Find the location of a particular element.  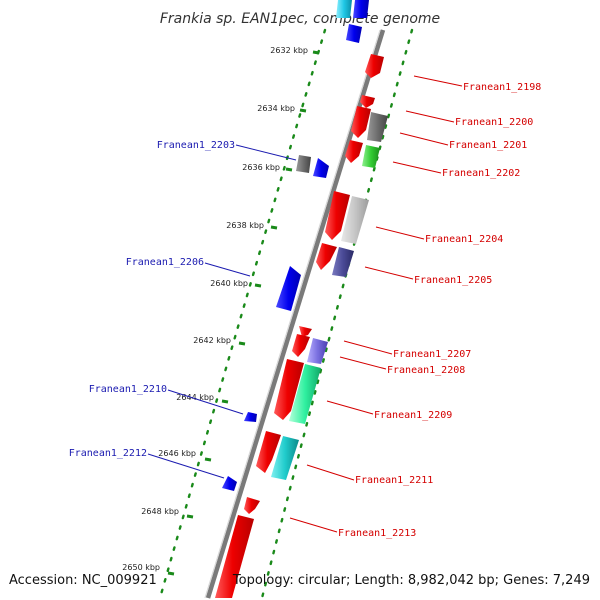

gene-label: Franean1_2204 is located at coordinates (464, 239).